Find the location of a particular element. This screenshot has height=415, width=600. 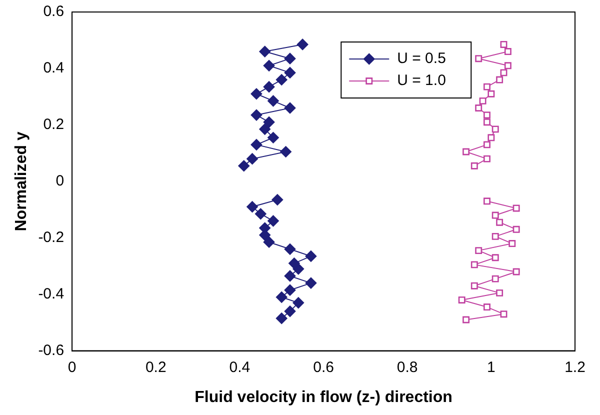

x-tick-label: 0.2 is located at coordinates (155, 367).